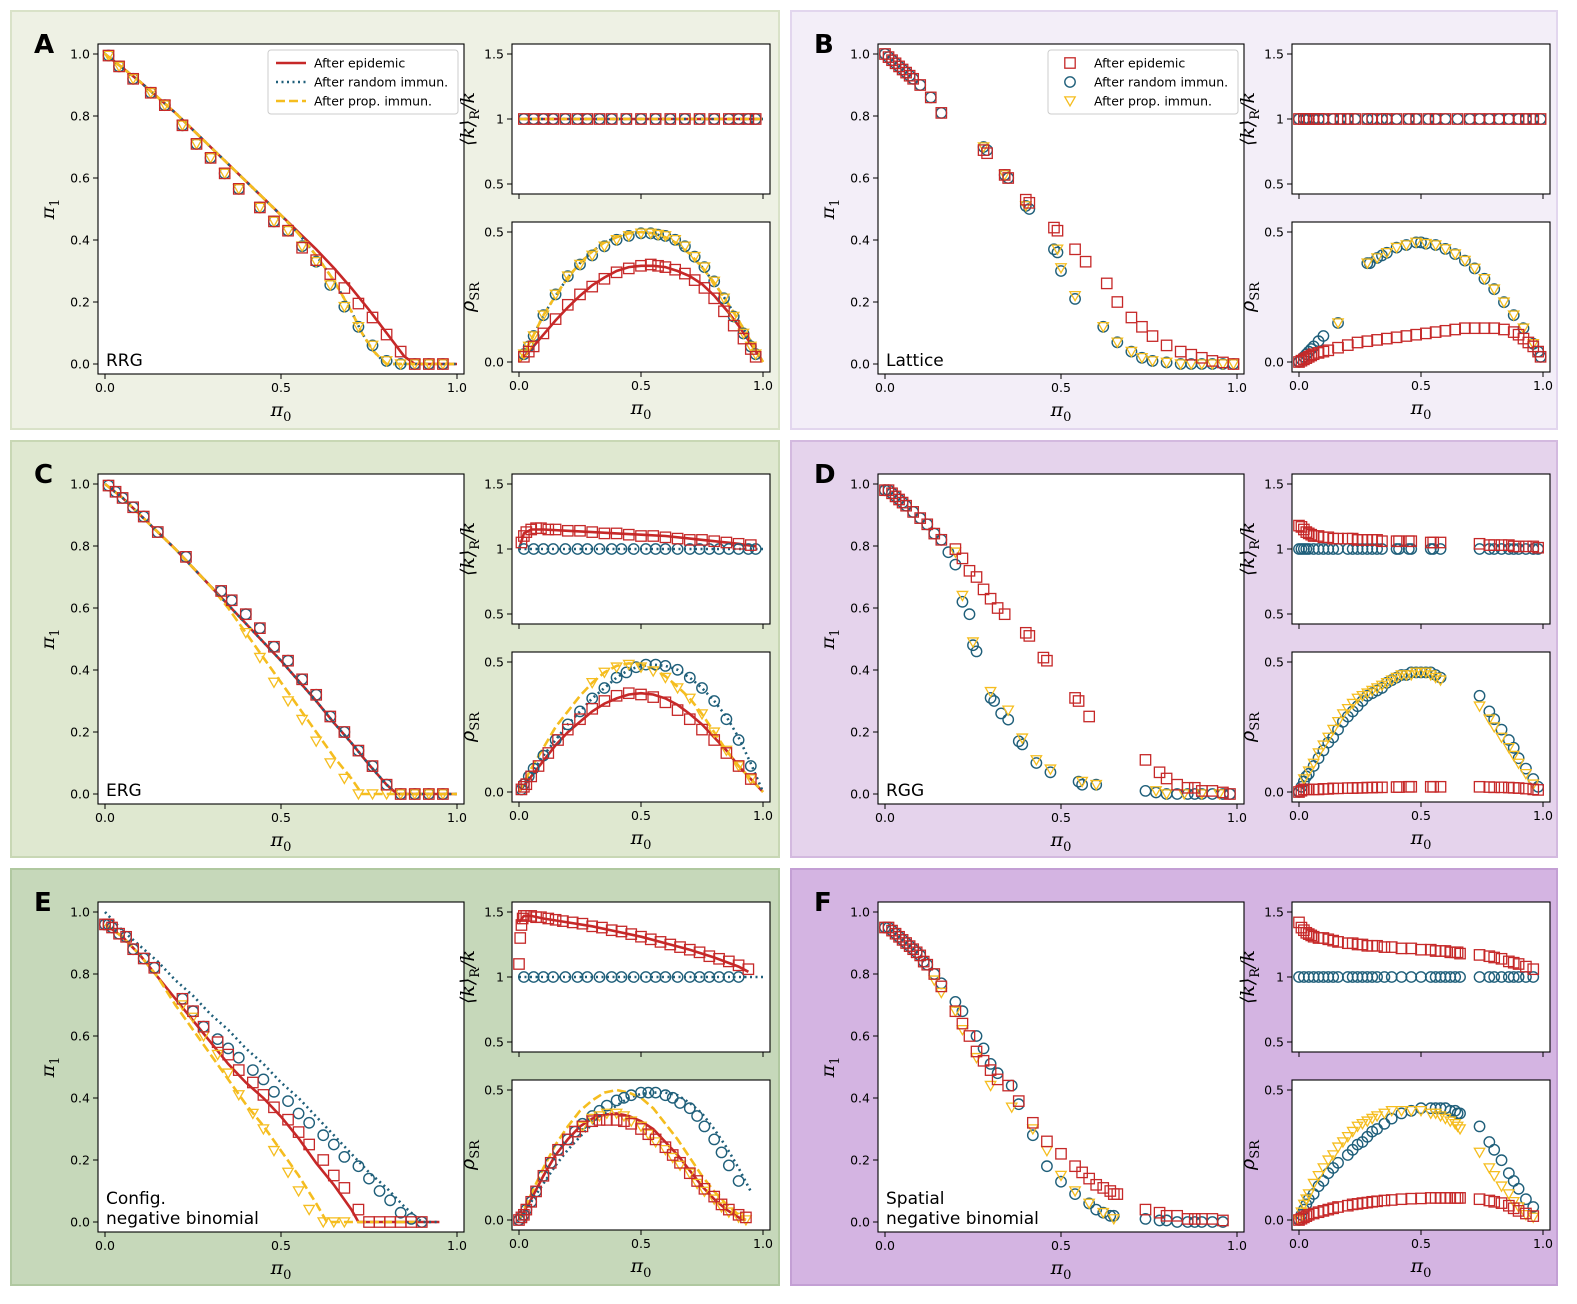  Describe the element at coordinates (860, 546) in the screenshot. I see `main-ytick-label: 0.8` at that location.